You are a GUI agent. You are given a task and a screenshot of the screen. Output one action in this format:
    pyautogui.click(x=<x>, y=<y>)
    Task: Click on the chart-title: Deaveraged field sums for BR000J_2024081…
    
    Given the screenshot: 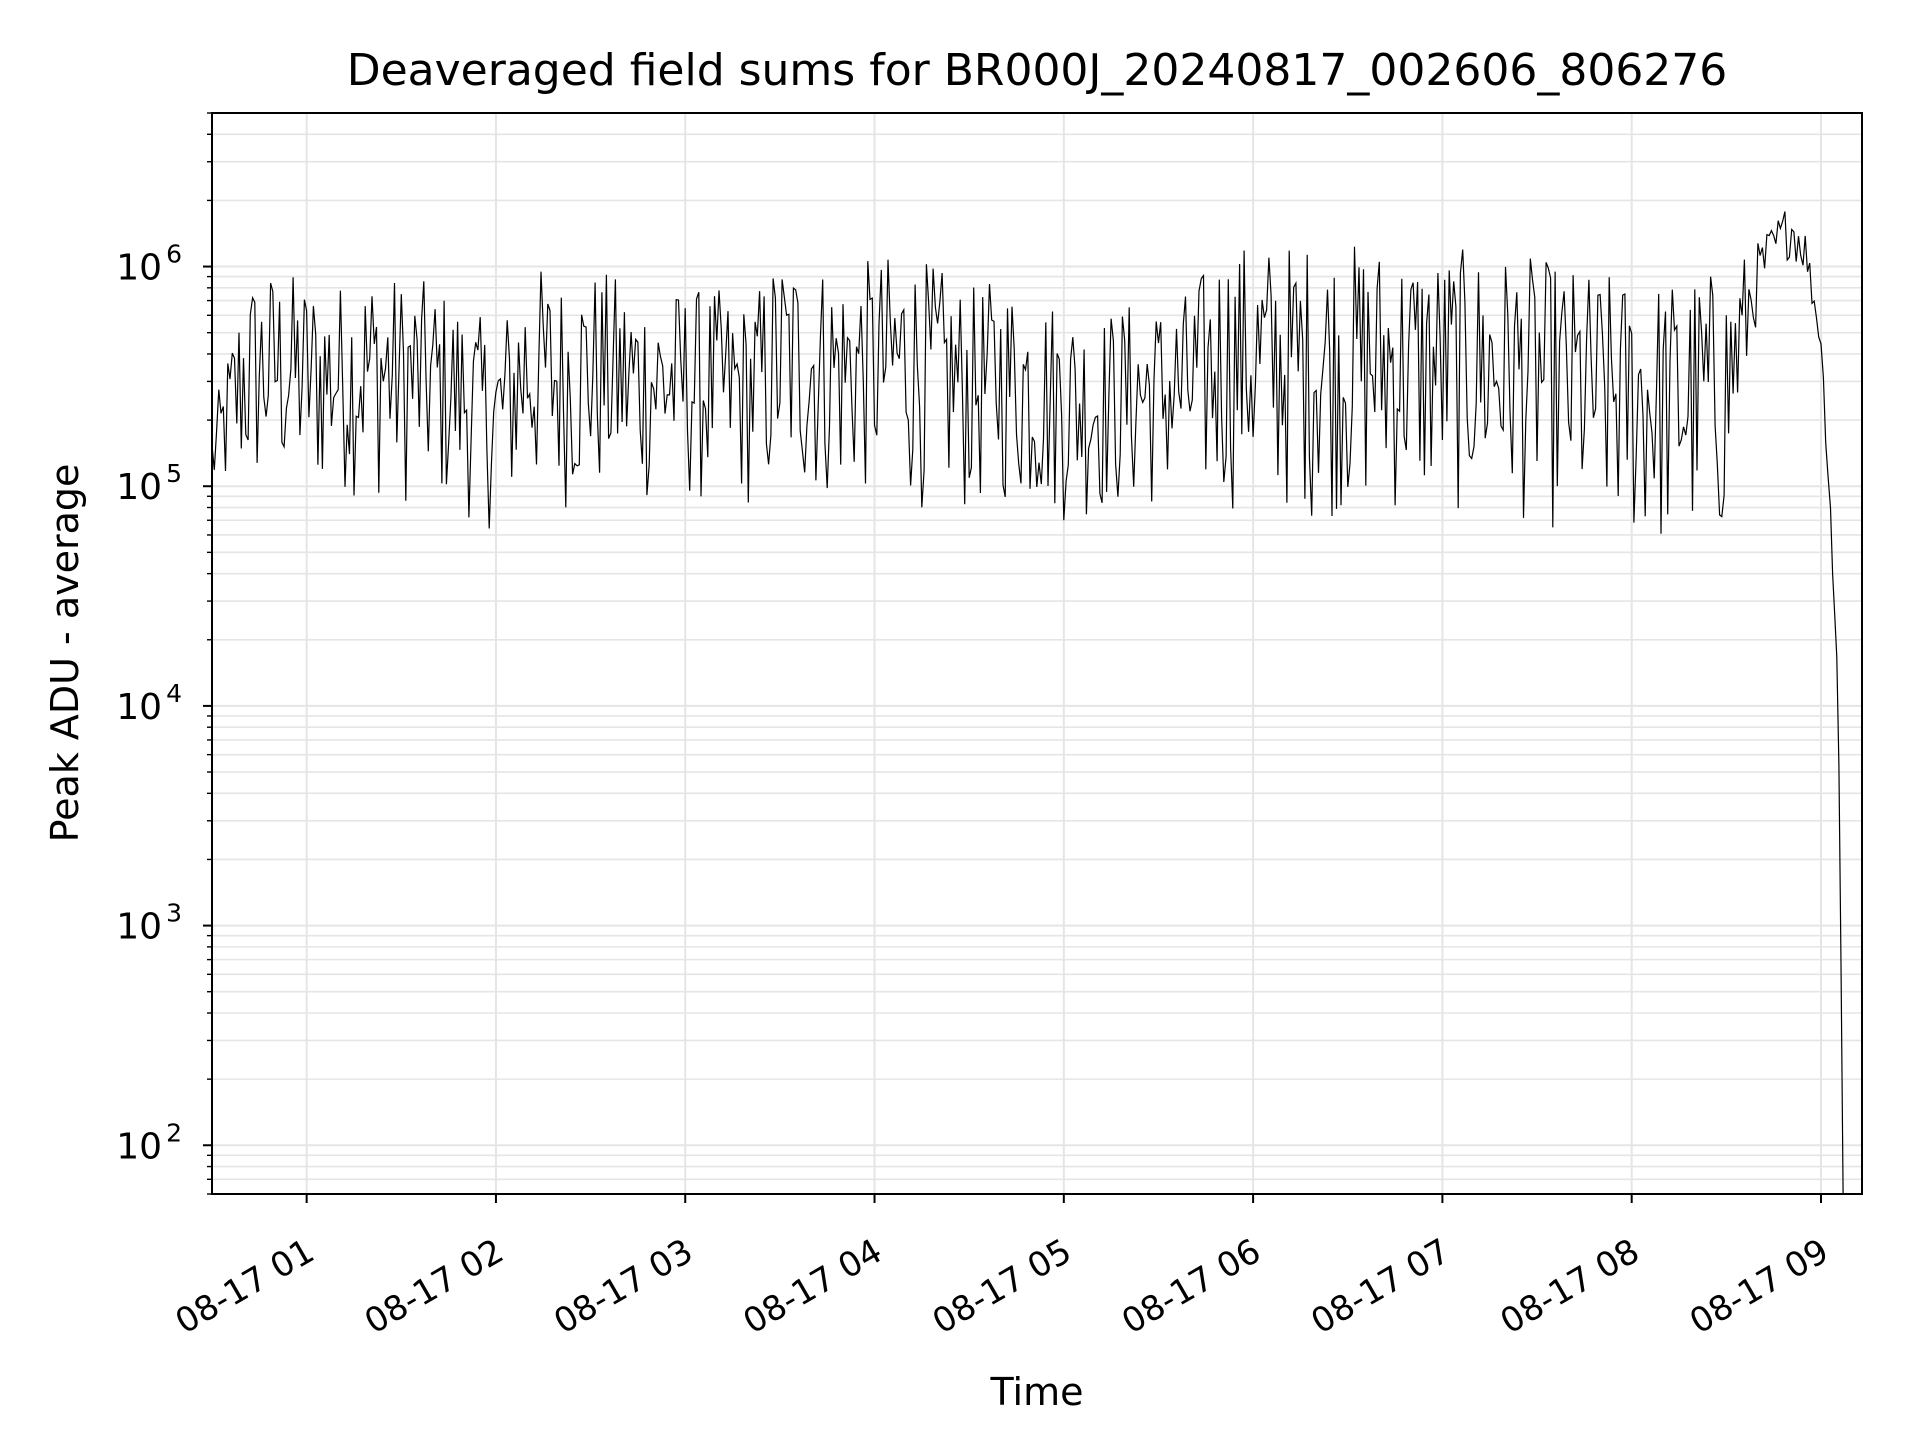 What is the action you would take?
    pyautogui.click(x=1037, y=70)
    